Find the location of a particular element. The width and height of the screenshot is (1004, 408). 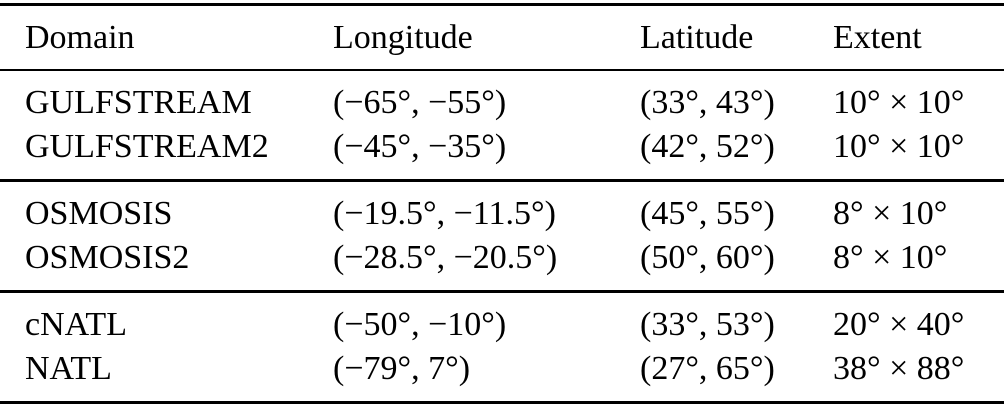

cell-domain: GULFSTREAM2 is located at coordinates (147, 146).